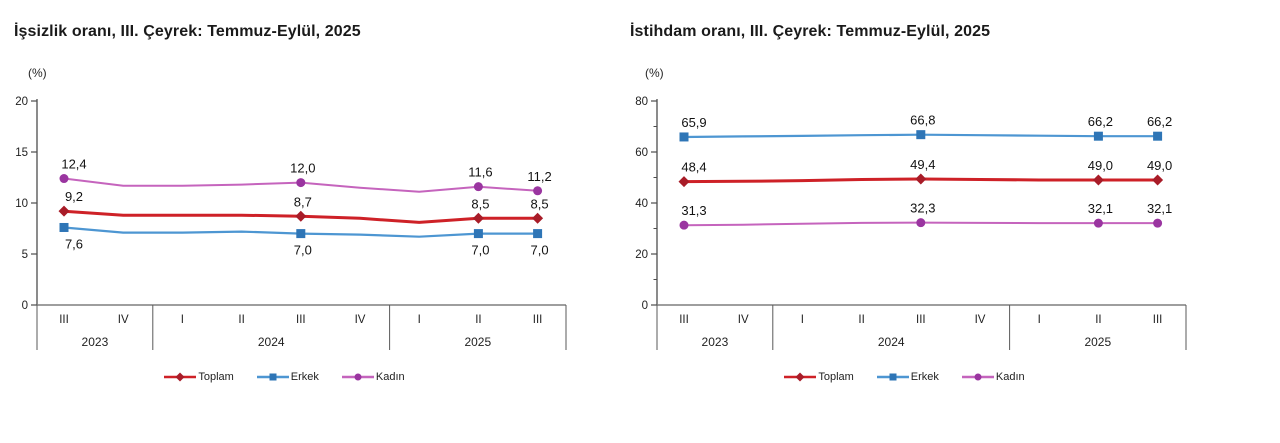  What do you see at coordinates (73, 164) in the screenshot?
I see `data-point-label: 12,4` at bounding box center [73, 164].